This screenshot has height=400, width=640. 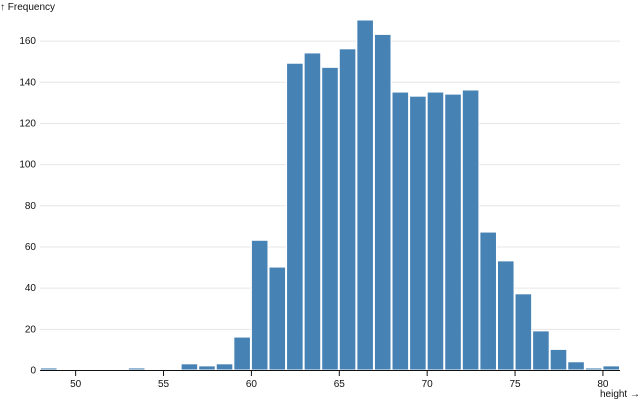 I want to click on y-tick-label: 0, so click(x=33, y=371).